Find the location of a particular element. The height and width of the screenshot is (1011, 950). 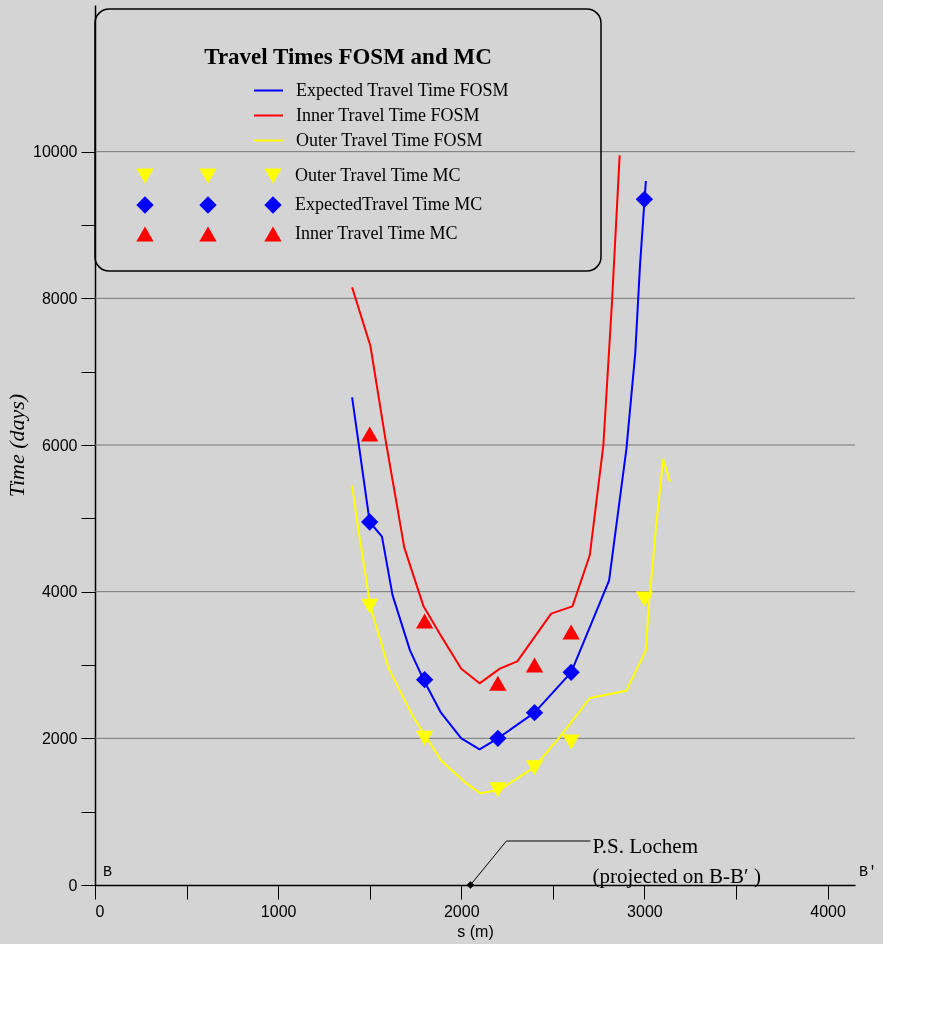

y-tick-label: 4000 is located at coordinates (59, 592).